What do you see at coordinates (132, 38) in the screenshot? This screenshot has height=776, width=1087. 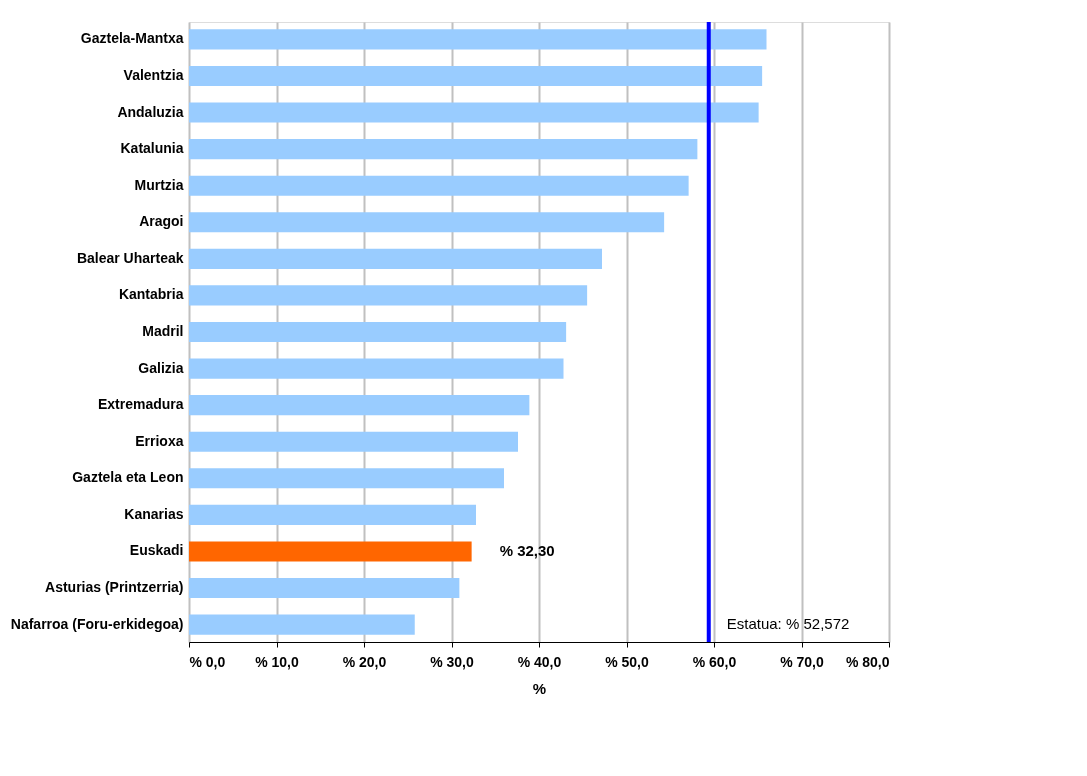 I see `y-tick-label: Gaztela-Mantxa` at bounding box center [132, 38].